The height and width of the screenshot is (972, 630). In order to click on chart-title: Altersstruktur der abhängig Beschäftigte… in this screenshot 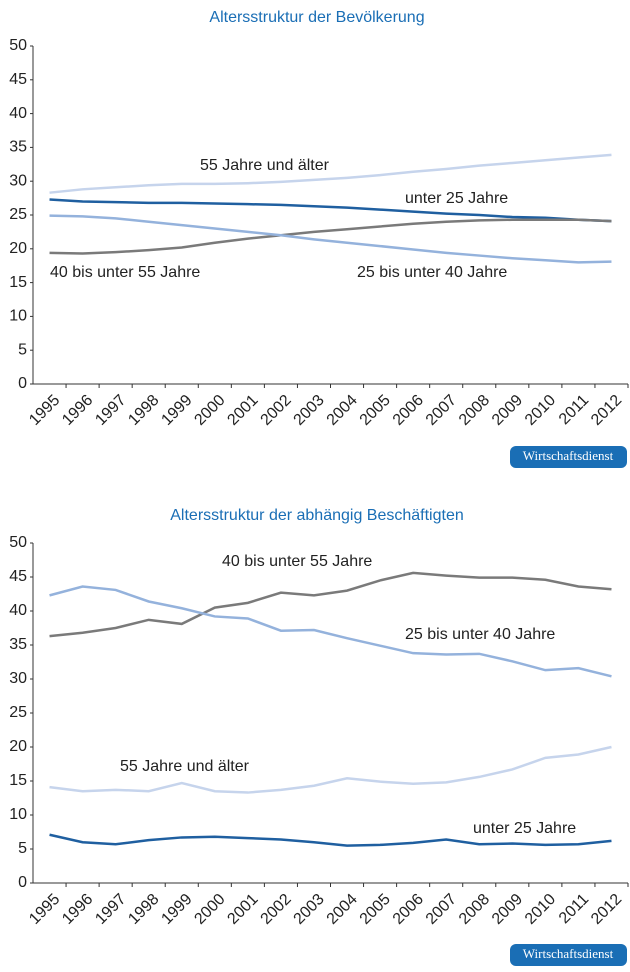, I will do `click(317, 515)`.